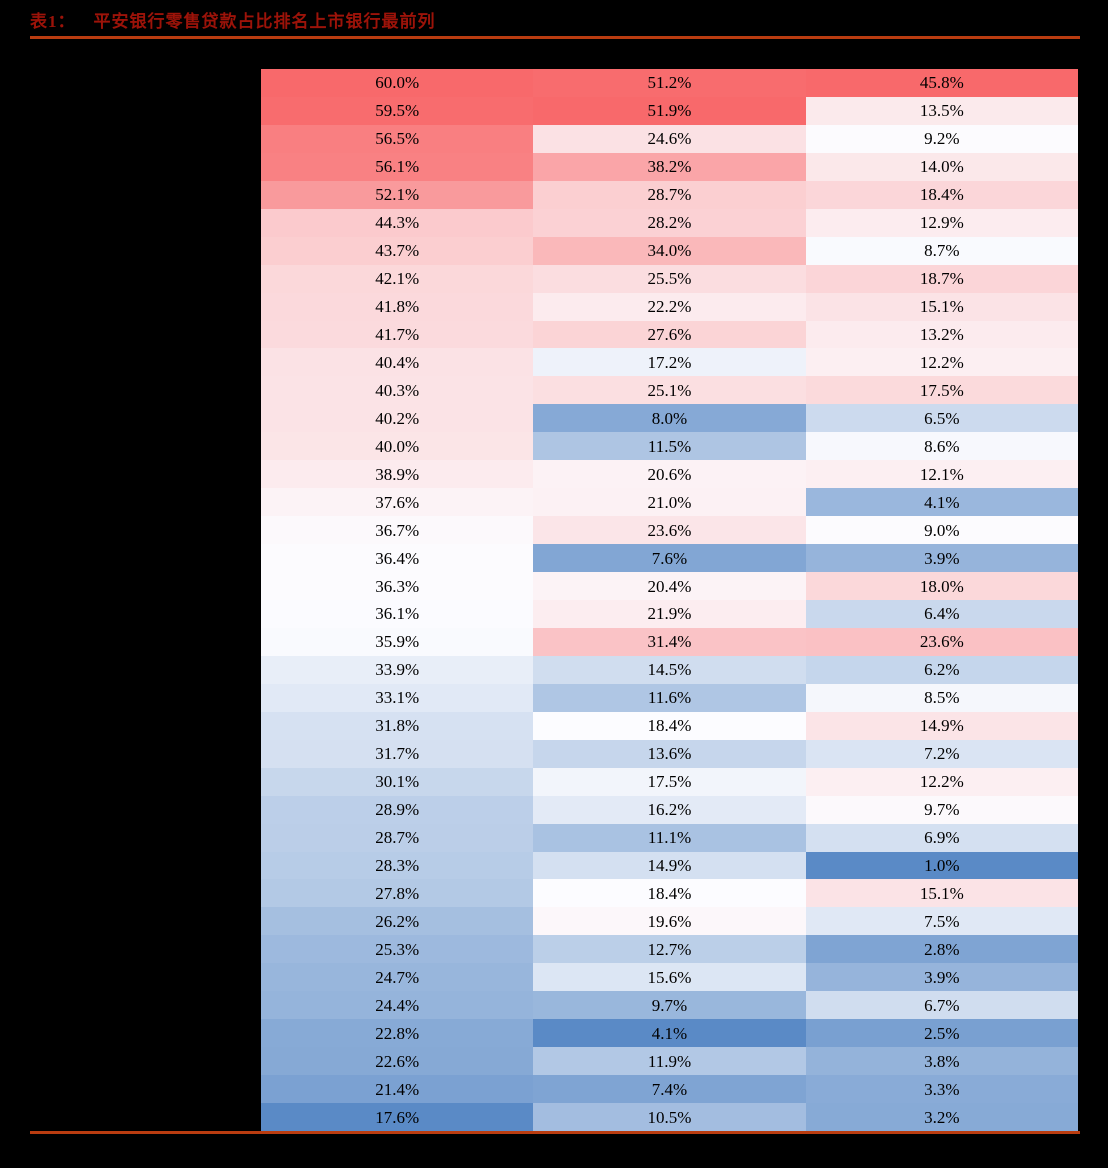  What do you see at coordinates (397, 530) in the screenshot?
I see `heatmap-cell: 36.7%` at bounding box center [397, 530].